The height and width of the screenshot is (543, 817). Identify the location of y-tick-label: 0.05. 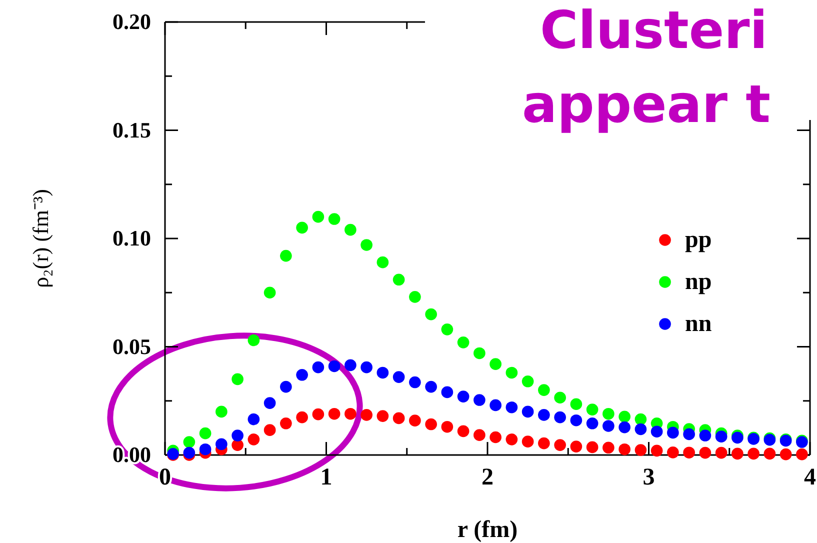
(131, 346).